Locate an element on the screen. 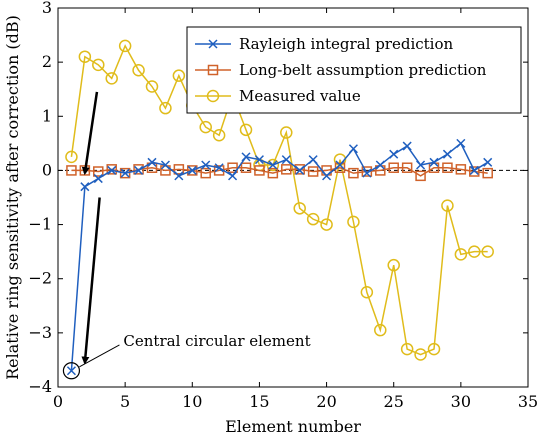 This screenshot has width=550, height=440. legend-label: Rayleigh integral prediction is located at coordinates (346, 44).